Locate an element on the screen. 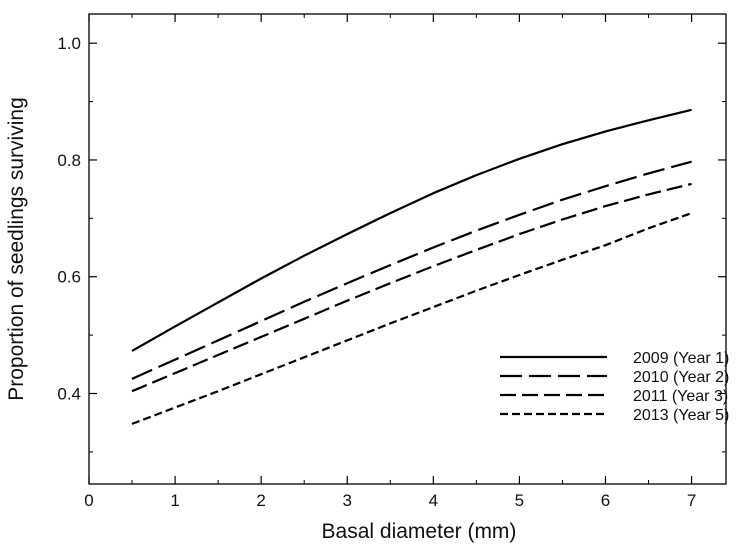  x-tick-label: 1 is located at coordinates (174, 500).